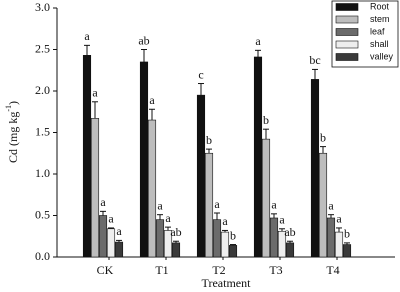  Describe the element at coordinates (380, 6) in the screenshot. I see `legend-label: Root` at that location.